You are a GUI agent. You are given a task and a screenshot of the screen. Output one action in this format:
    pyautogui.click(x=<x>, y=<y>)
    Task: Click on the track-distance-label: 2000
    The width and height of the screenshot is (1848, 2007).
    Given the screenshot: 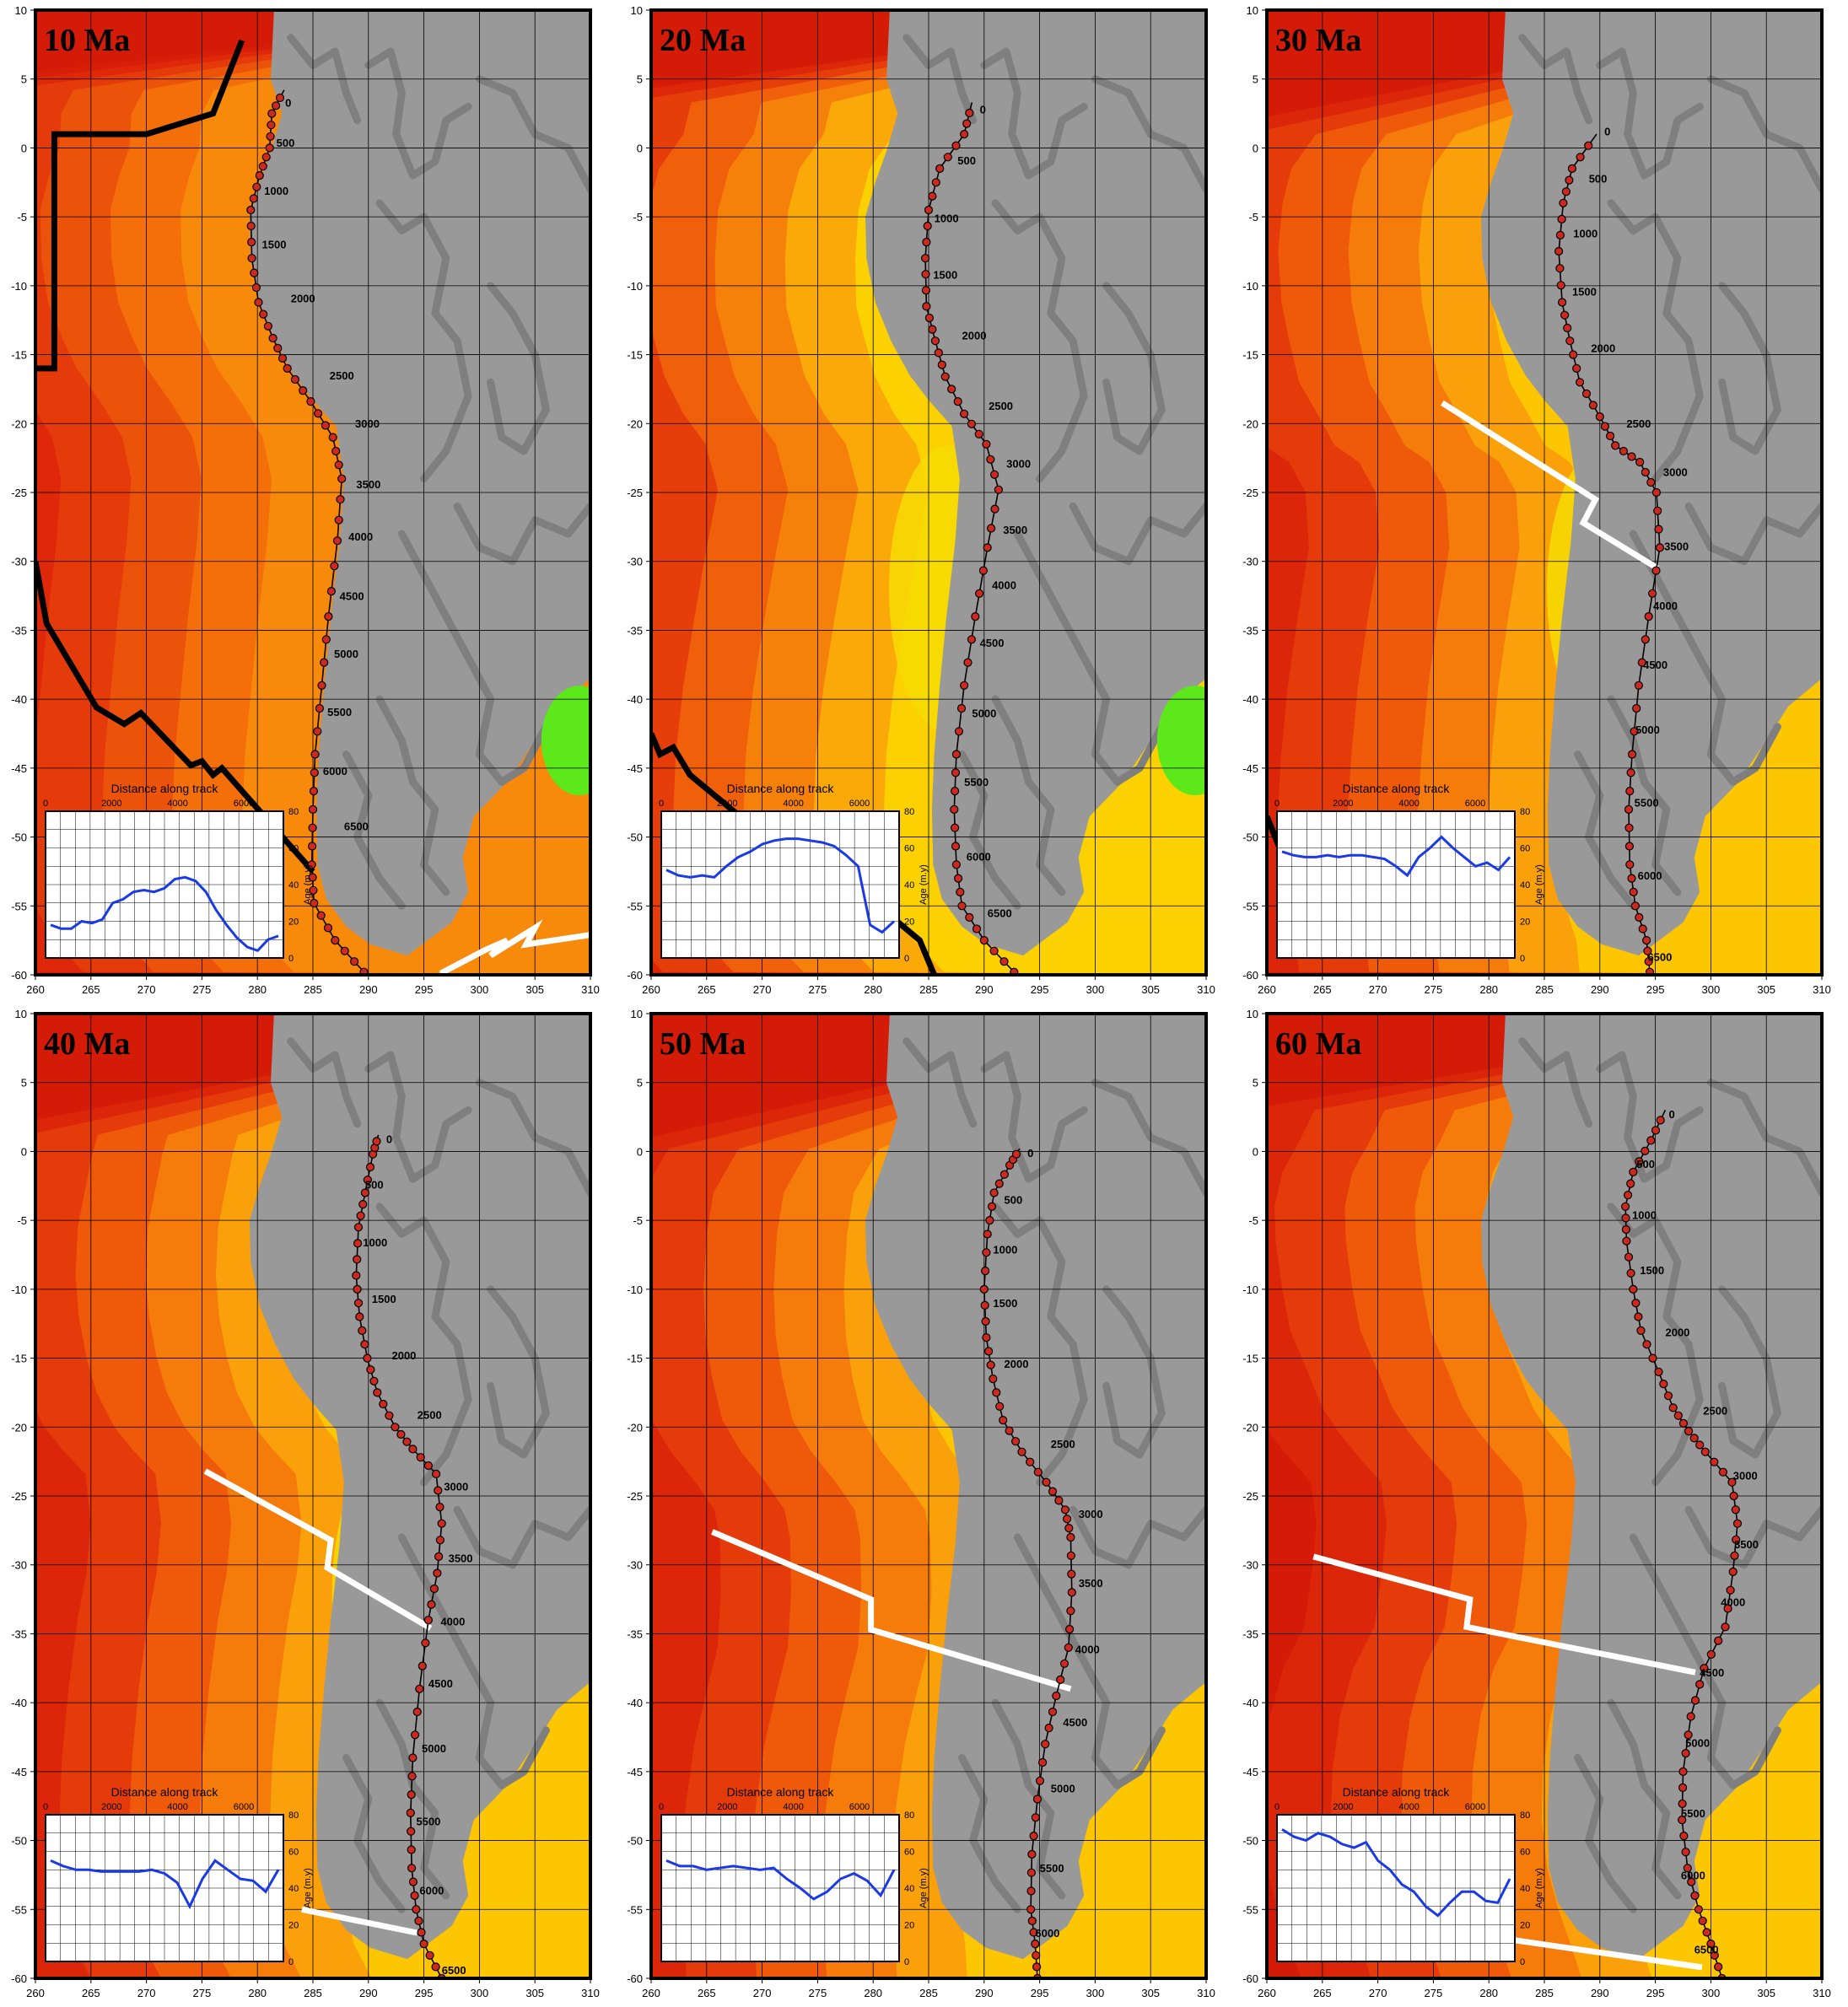 What is the action you would take?
    pyautogui.click(x=1017, y=1364)
    